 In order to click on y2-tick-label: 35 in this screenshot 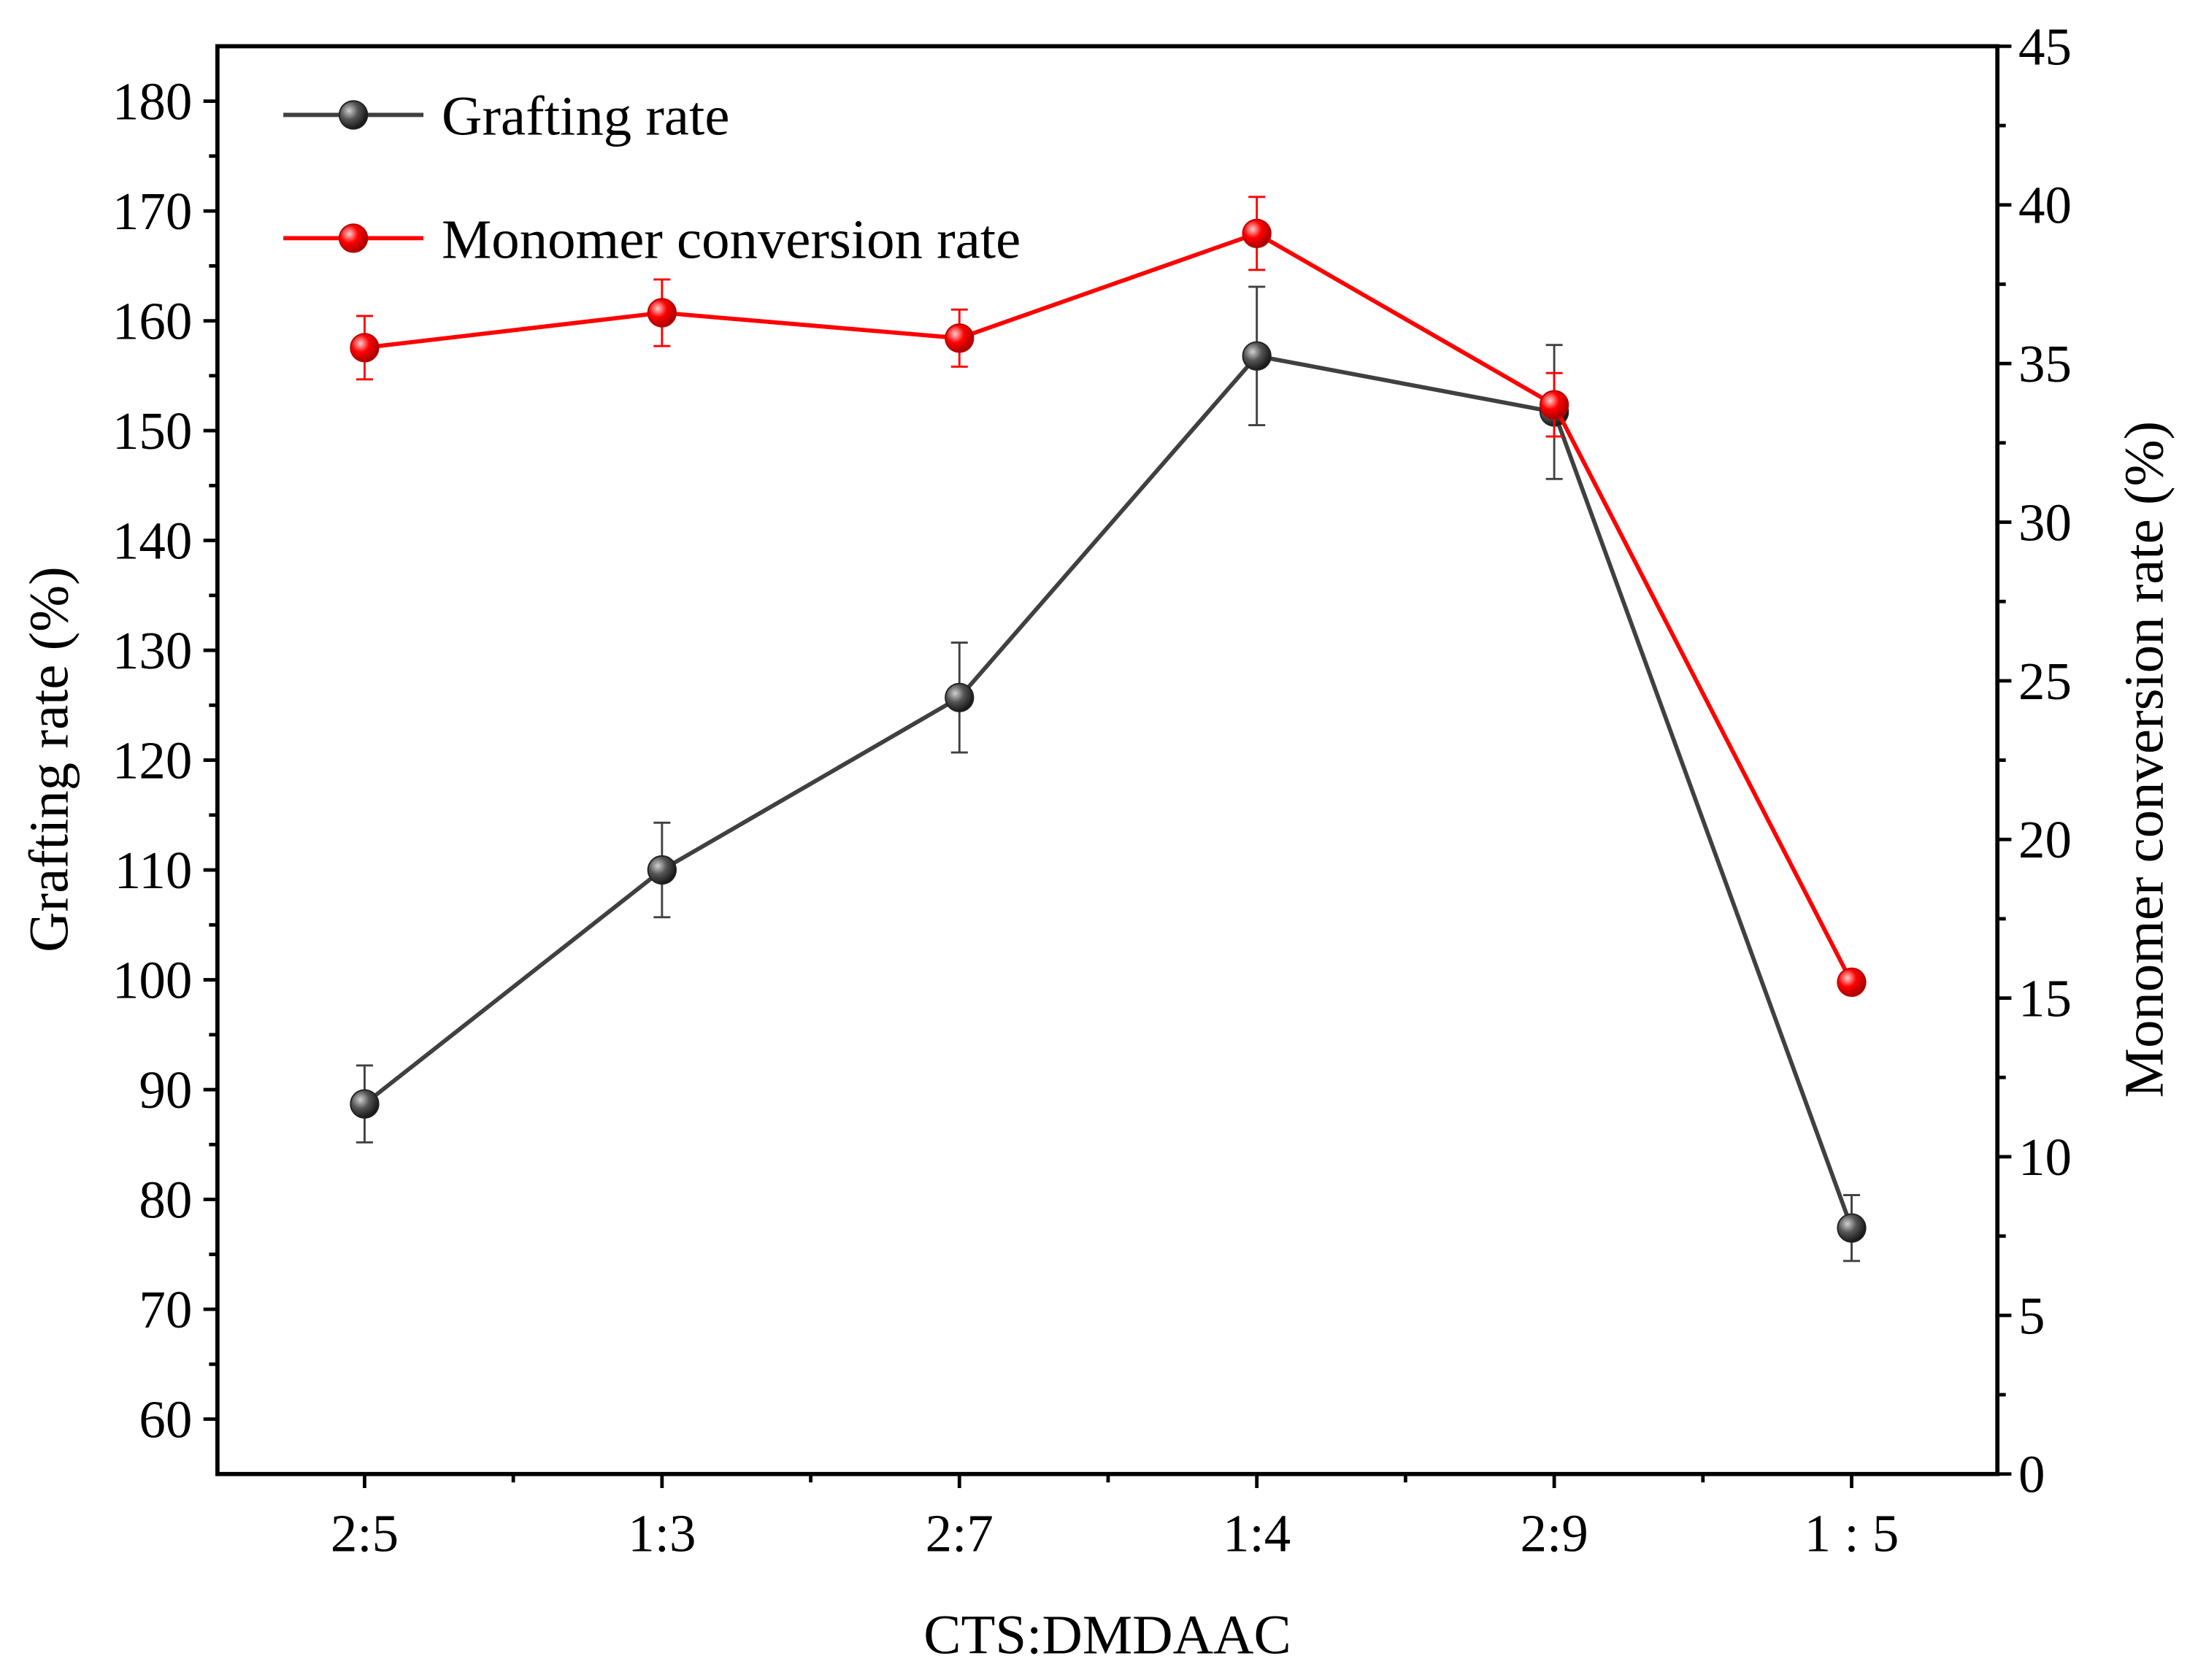, I will do `click(2045, 363)`.